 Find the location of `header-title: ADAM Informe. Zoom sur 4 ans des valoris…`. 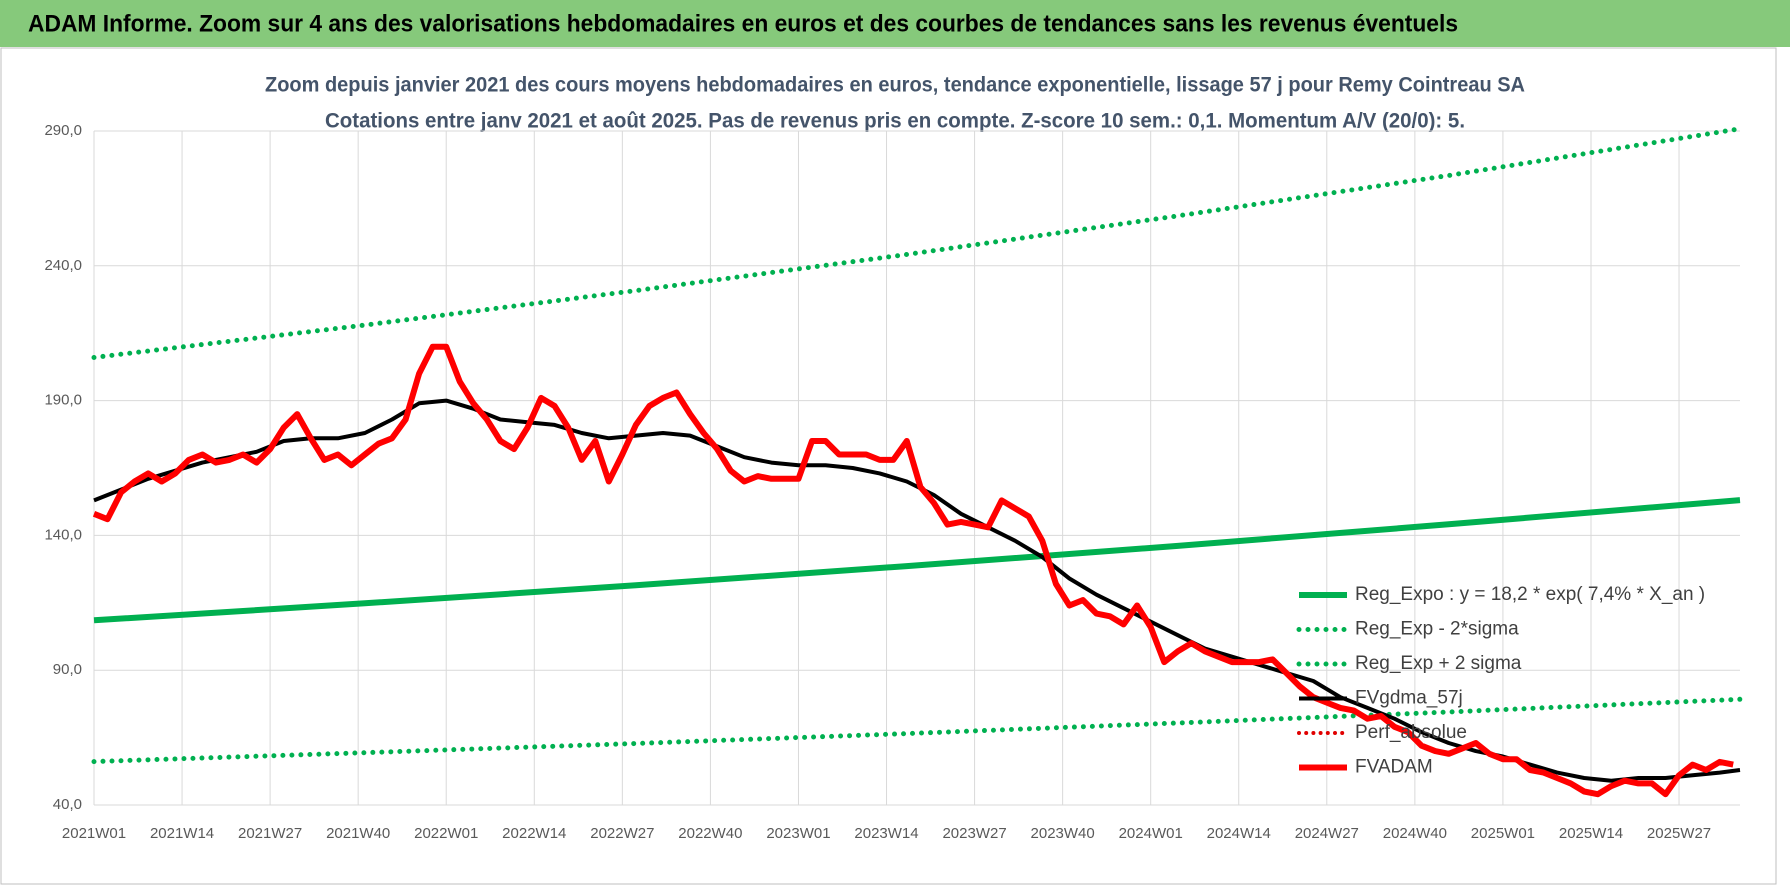

header-title: ADAM Informe. Zoom sur 4 ans des valoris… is located at coordinates (743, 23).